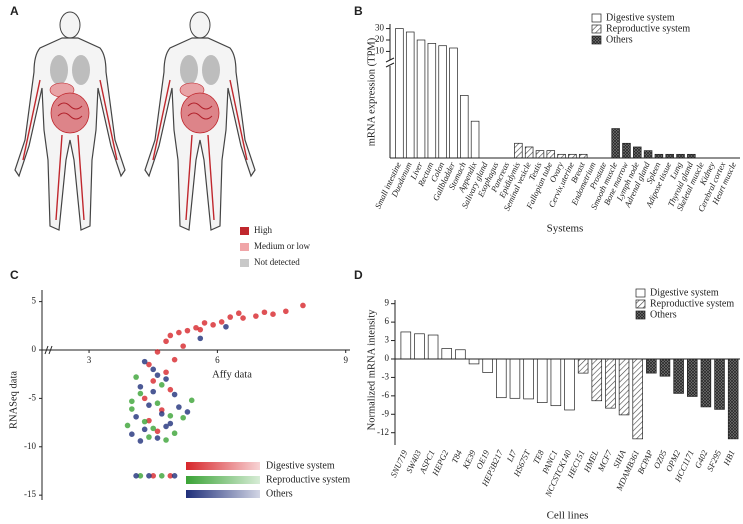 The image size is (743, 524). What do you see at coordinates (89, 360) in the screenshot?
I see `x-tick-label: 3` at bounding box center [89, 360].